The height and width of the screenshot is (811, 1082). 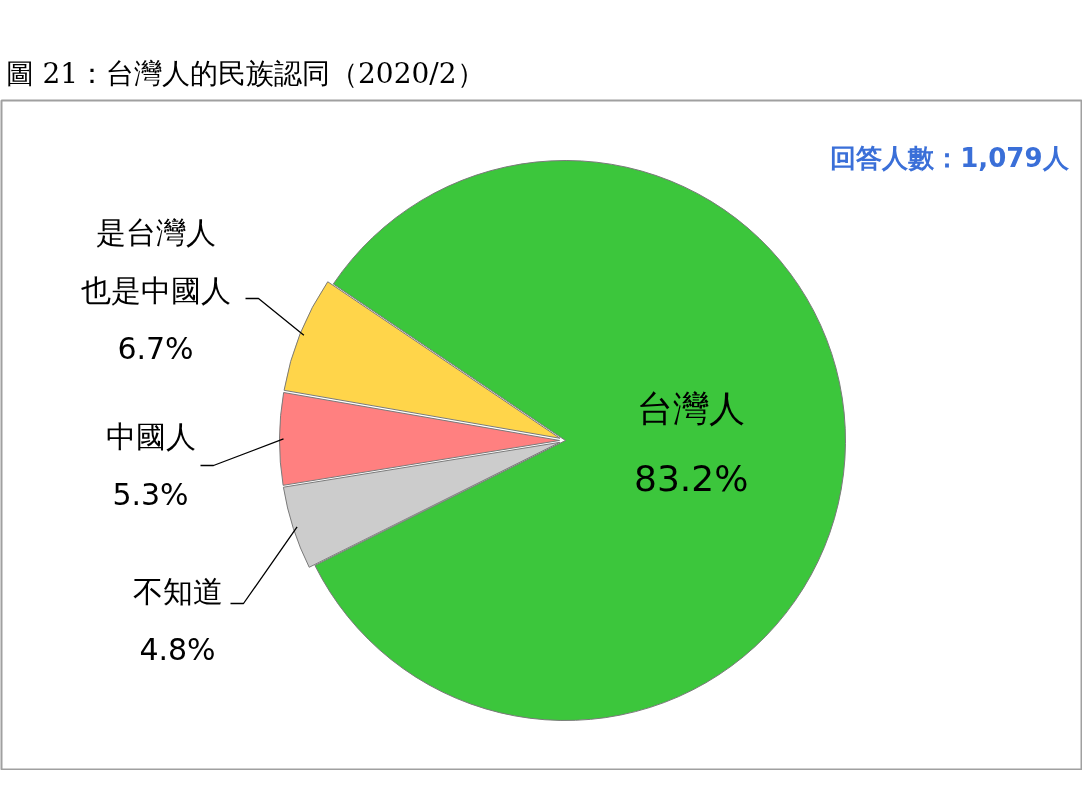 I want to click on slice-label: 台灣人, so click(x=691, y=409).